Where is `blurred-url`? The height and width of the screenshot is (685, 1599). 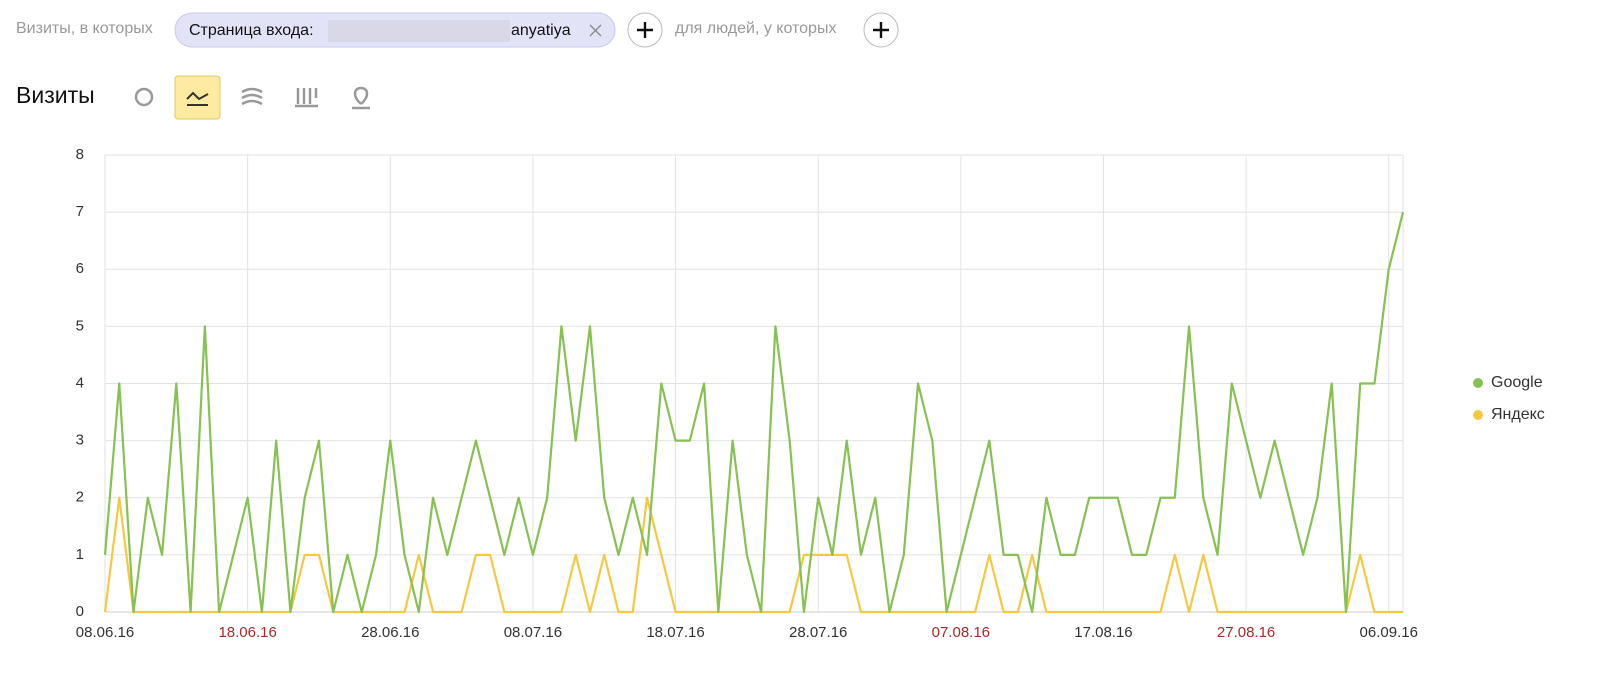 blurred-url is located at coordinates (419, 31).